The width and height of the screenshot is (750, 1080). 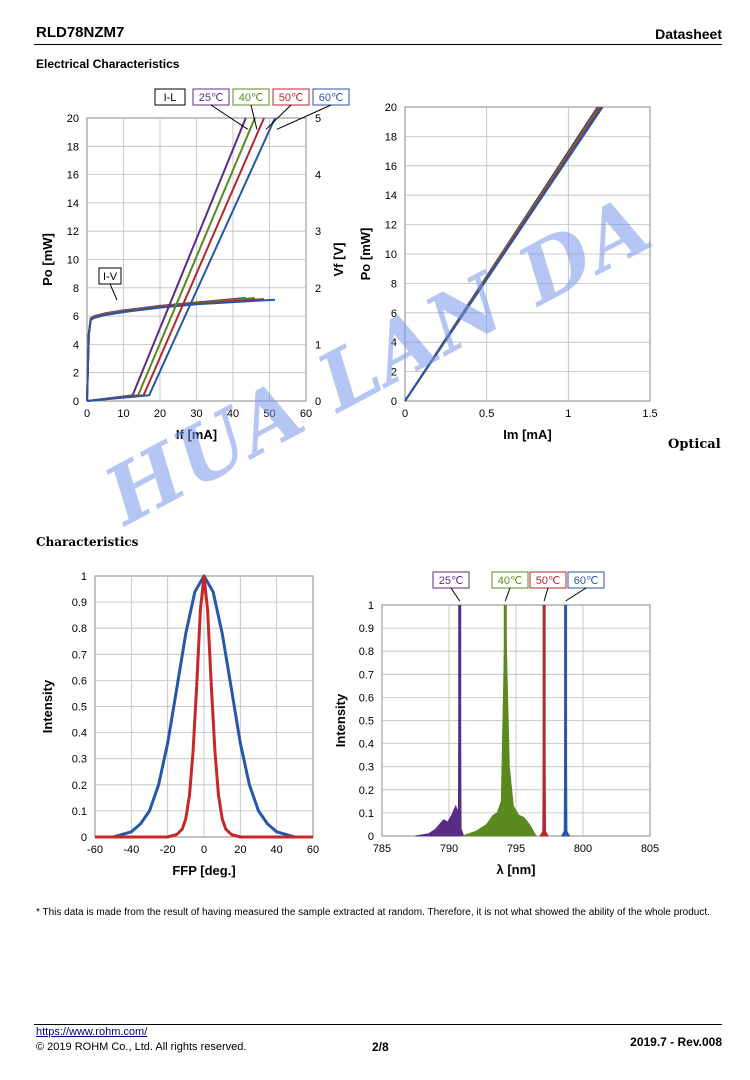 What do you see at coordinates (318, 176) in the screenshot?
I see `y2-tick-label: 4` at bounding box center [318, 176].